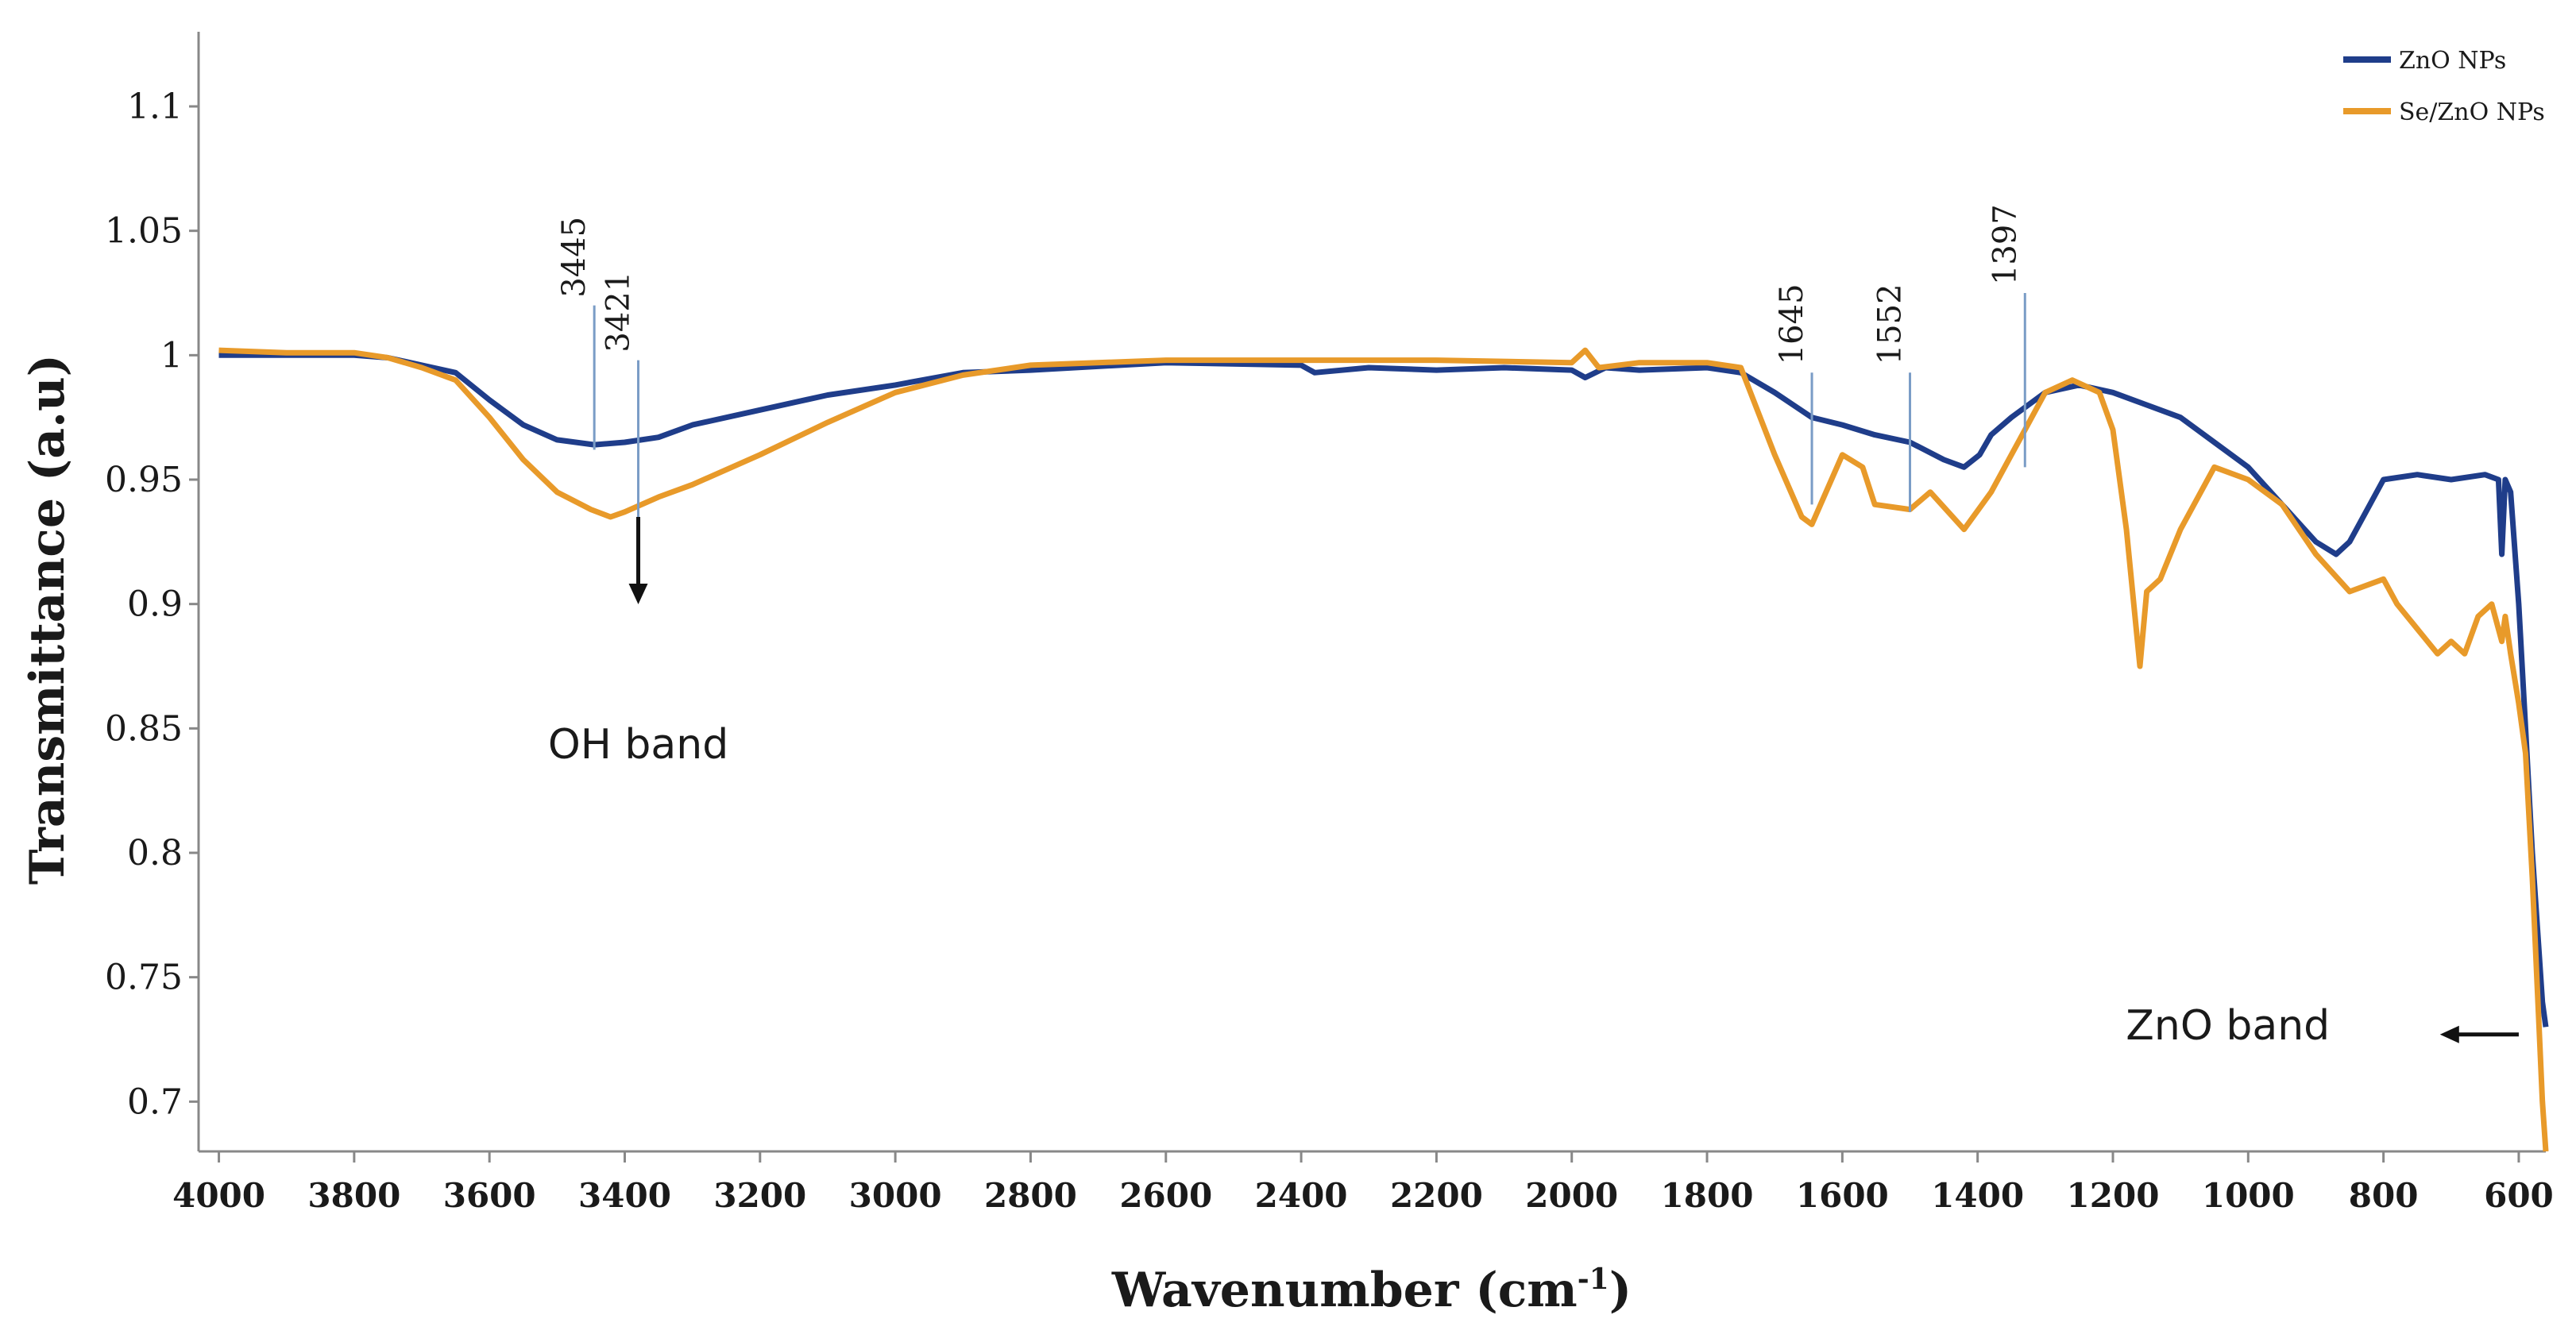 The image size is (2576, 1338). What do you see at coordinates (47, 619) in the screenshot?
I see `y-axis-title: Transmittance (a.u)` at bounding box center [47, 619].